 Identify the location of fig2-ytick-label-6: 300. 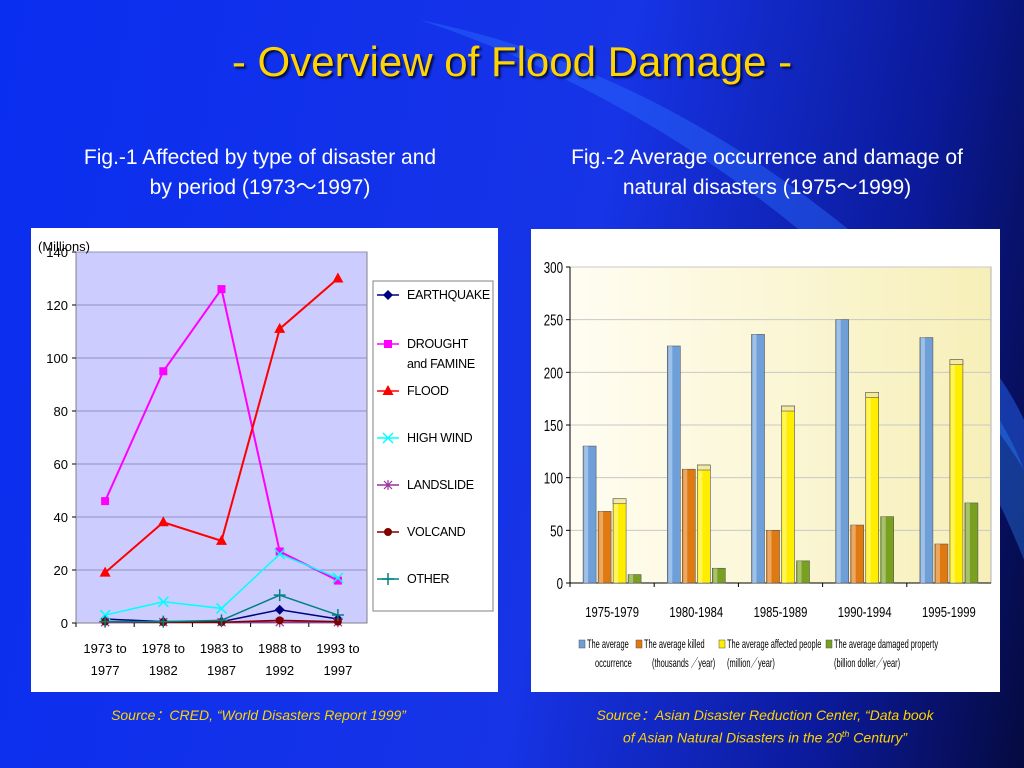
(553, 267).